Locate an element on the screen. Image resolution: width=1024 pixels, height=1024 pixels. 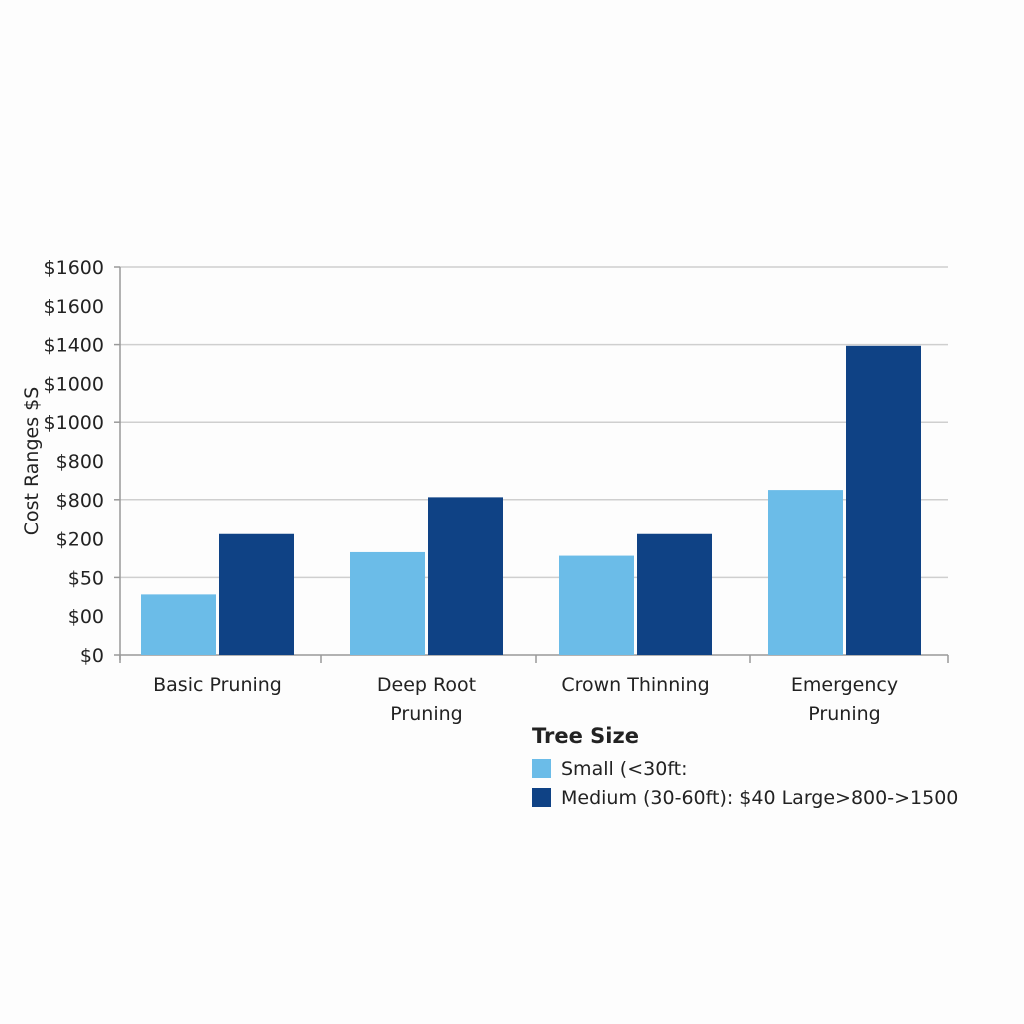
legend-swatch-small is located at coordinates (541, 768).